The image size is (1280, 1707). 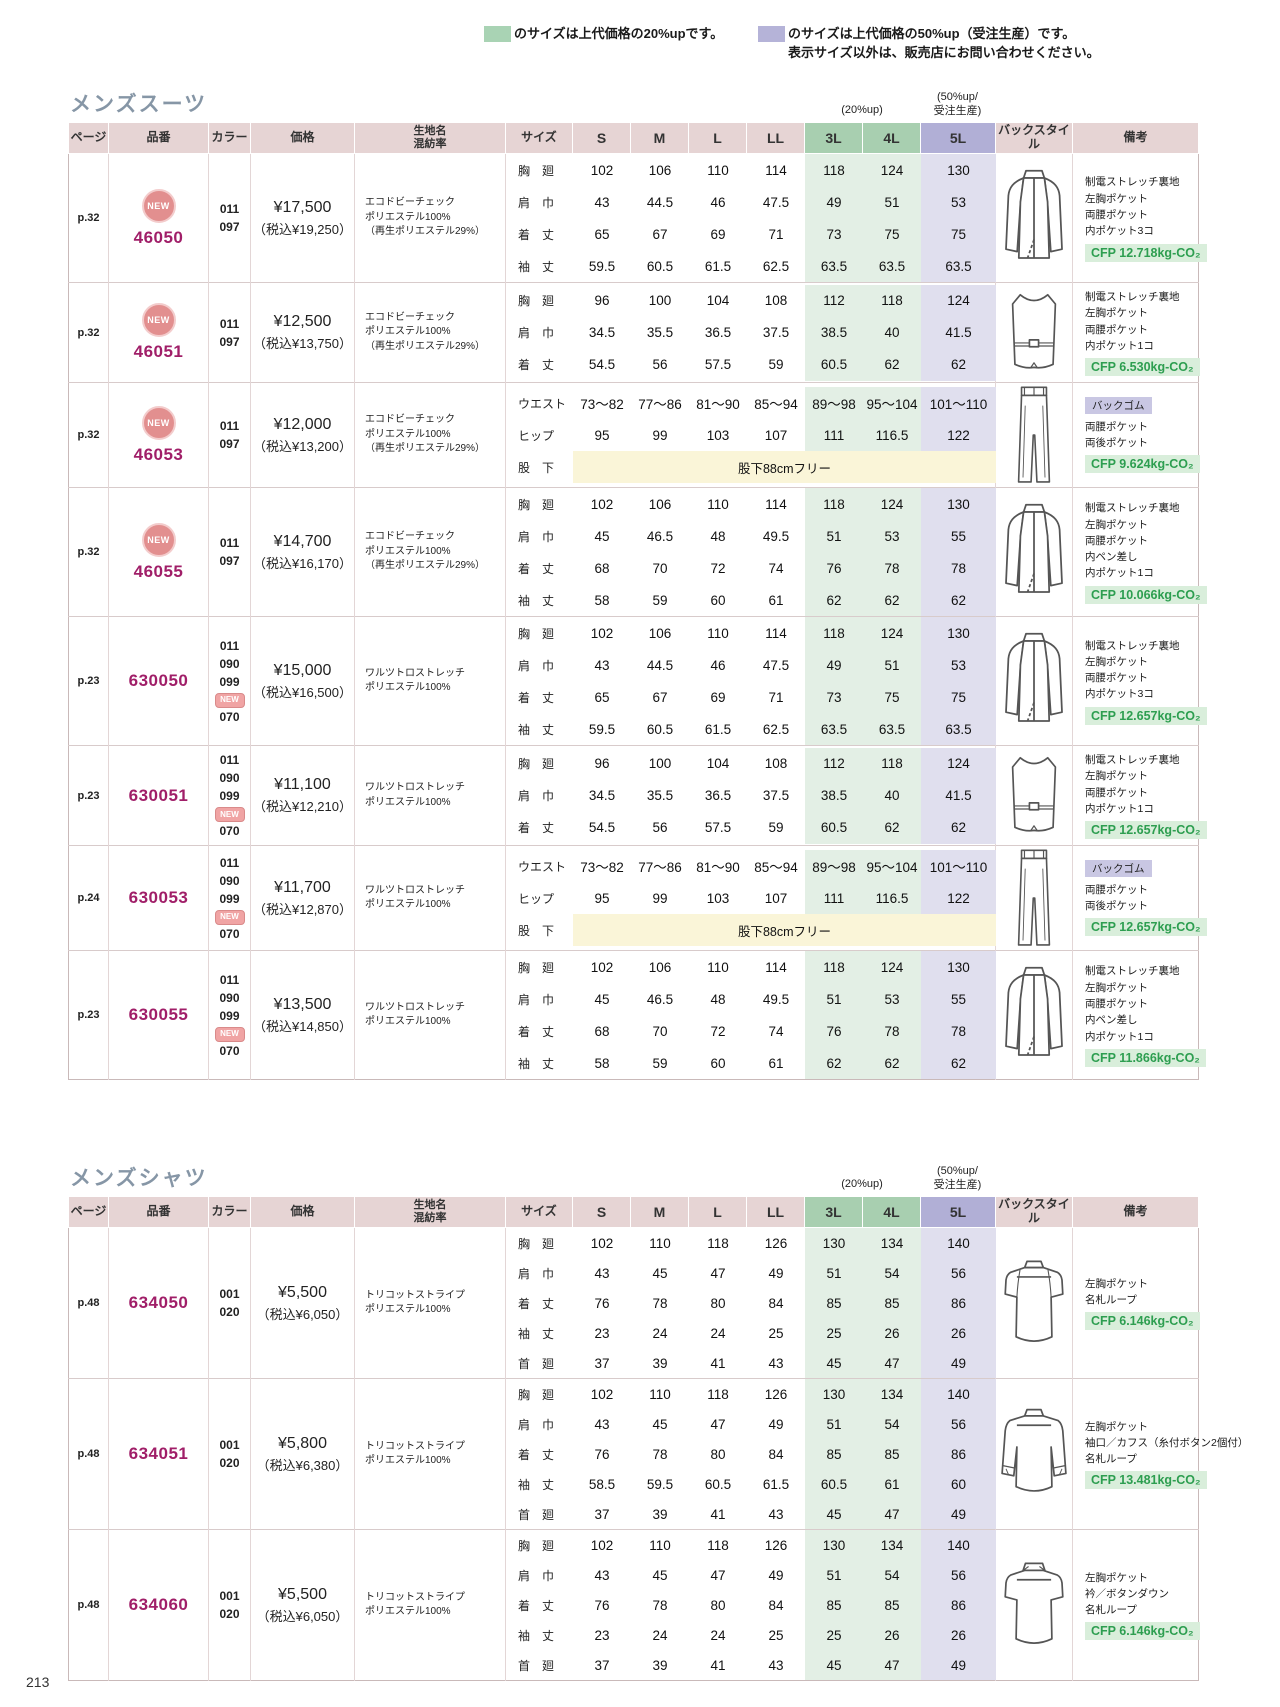 I want to click on measurement-value: 54, so click(x=892, y=1424).